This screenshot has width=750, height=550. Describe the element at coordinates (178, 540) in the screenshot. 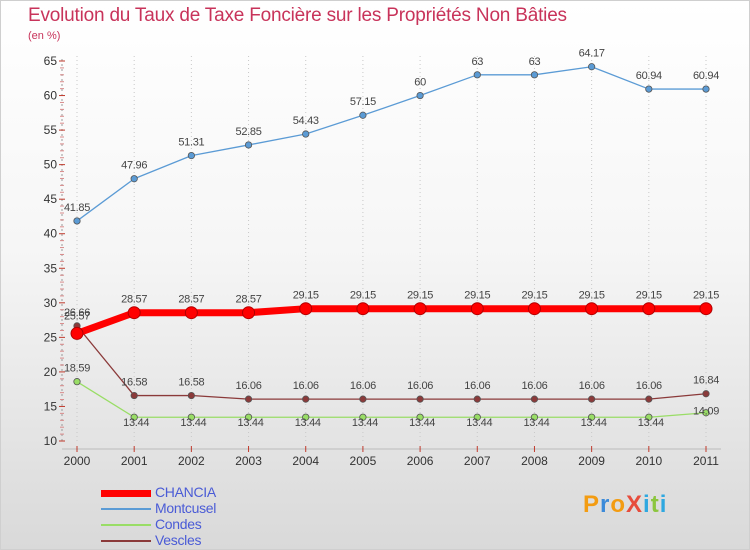

I see `legend-label: Vescles` at that location.